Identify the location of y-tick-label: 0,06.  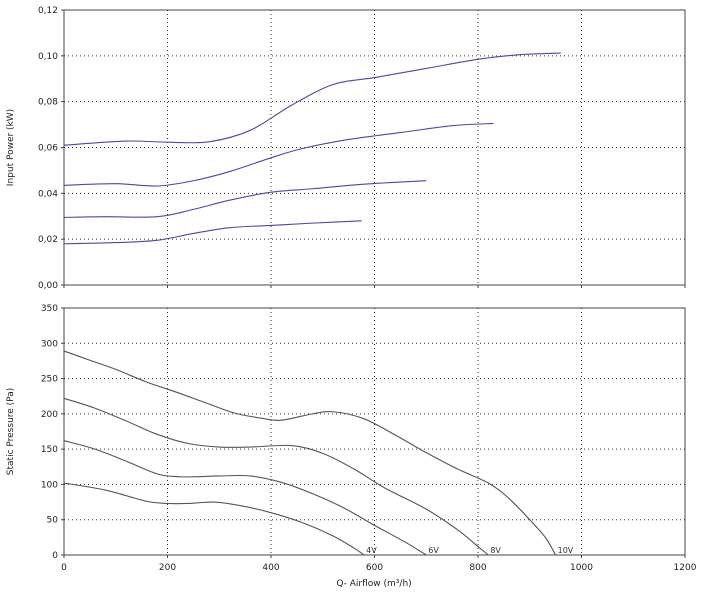
(48, 149).